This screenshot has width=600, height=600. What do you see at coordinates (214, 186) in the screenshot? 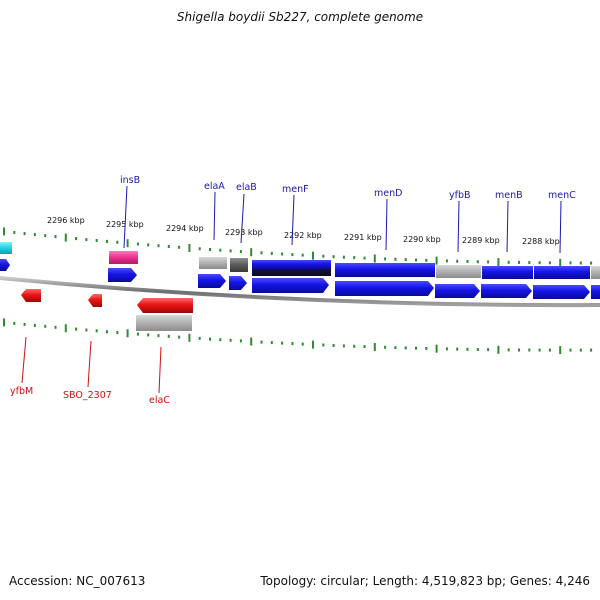
I see `gene-label-elaa: elaA` at bounding box center [214, 186].